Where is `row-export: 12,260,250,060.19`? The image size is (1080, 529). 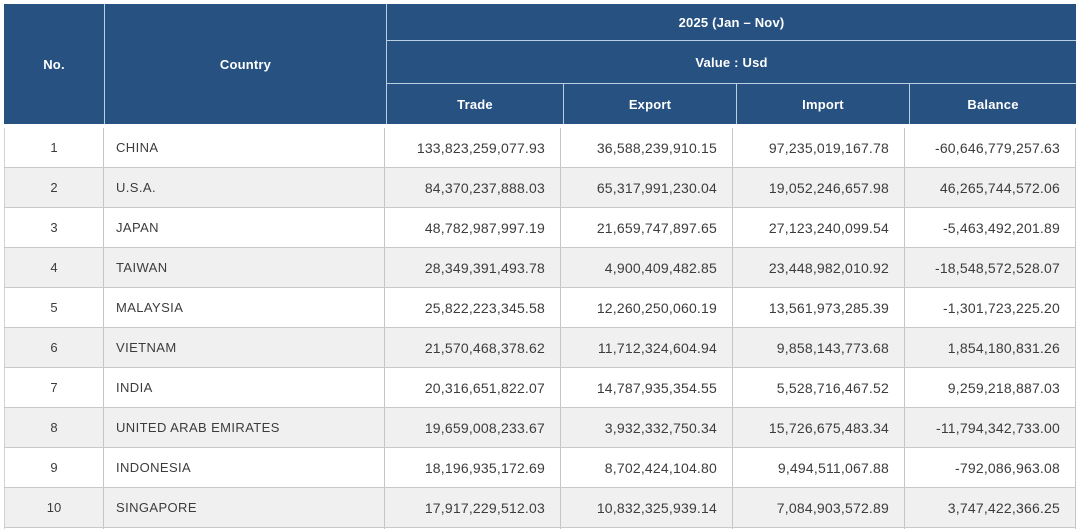
row-export: 12,260,250,060.19 is located at coordinates (647, 307).